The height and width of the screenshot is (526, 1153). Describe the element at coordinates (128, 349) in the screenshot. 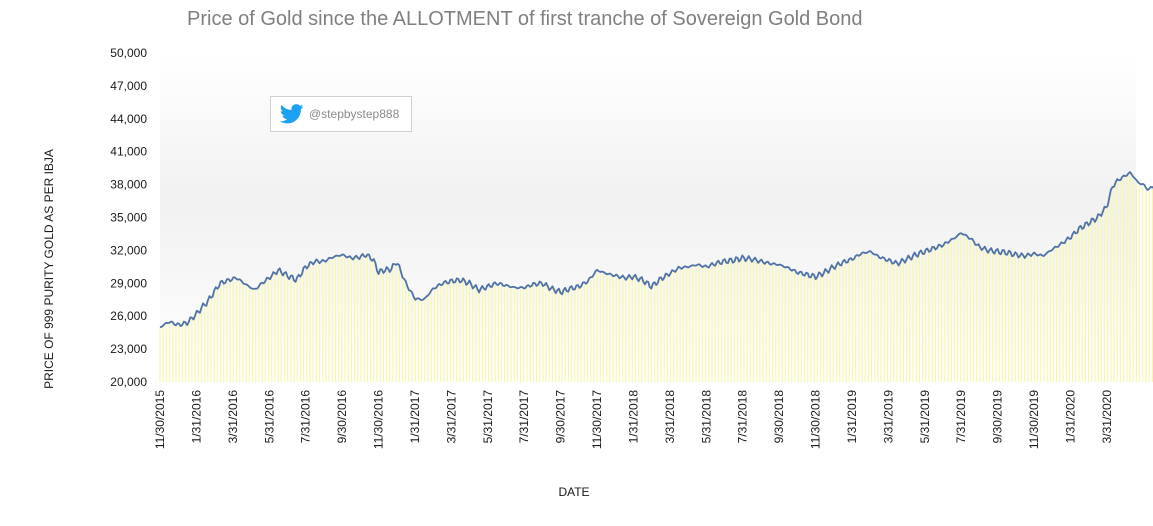

I see `y-tick-label: 23,000` at that location.